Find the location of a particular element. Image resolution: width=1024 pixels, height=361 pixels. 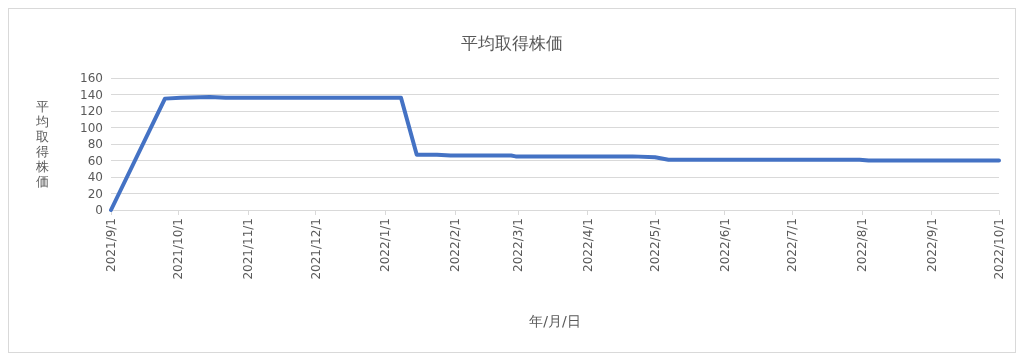

x-tick-label: 2021/11/1 is located at coordinates (248, 249).